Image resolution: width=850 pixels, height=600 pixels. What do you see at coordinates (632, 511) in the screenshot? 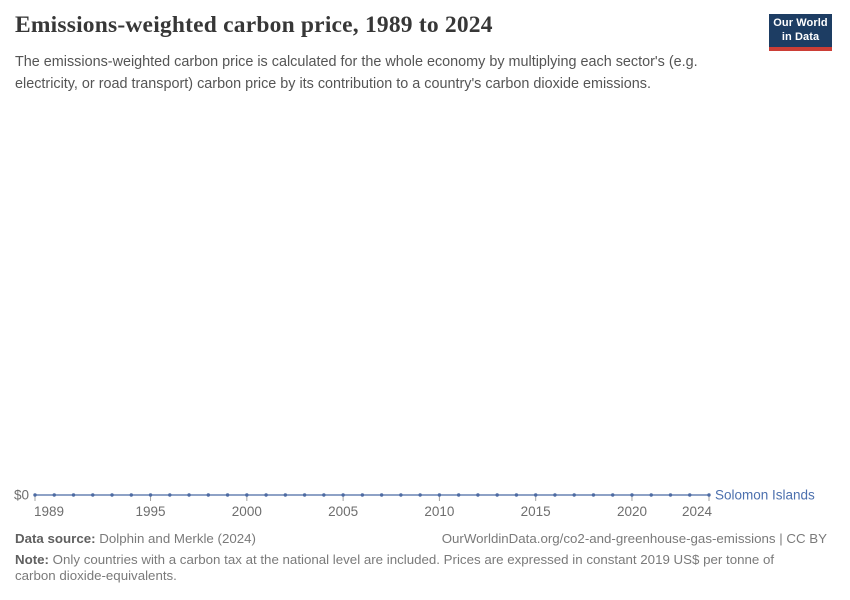
I see `x-axis-label: 2020` at bounding box center [632, 511].